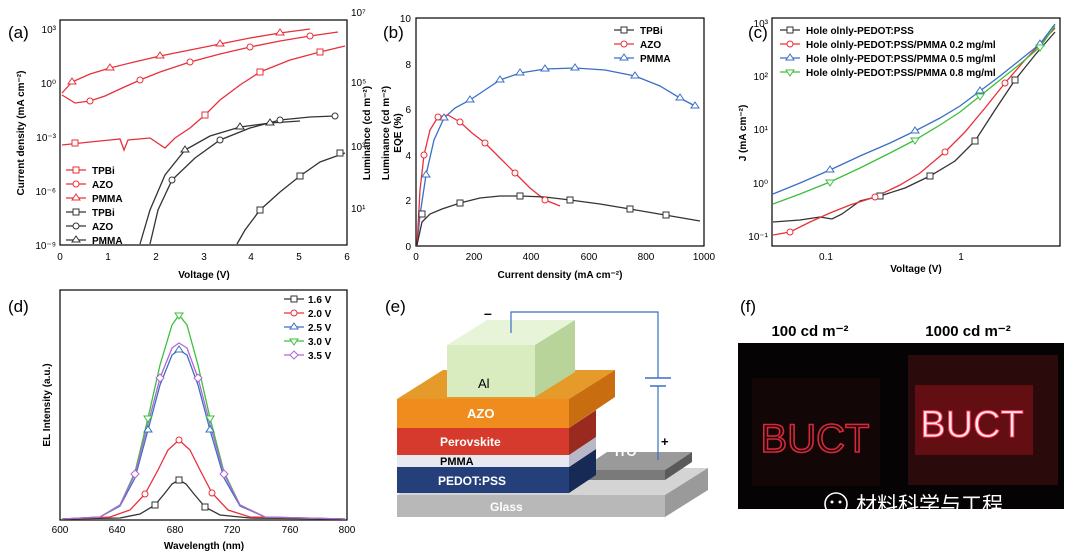  What do you see at coordinates (89, 227) in the screenshot?
I see `a-legend-item-4: AZO` at bounding box center [89, 227].